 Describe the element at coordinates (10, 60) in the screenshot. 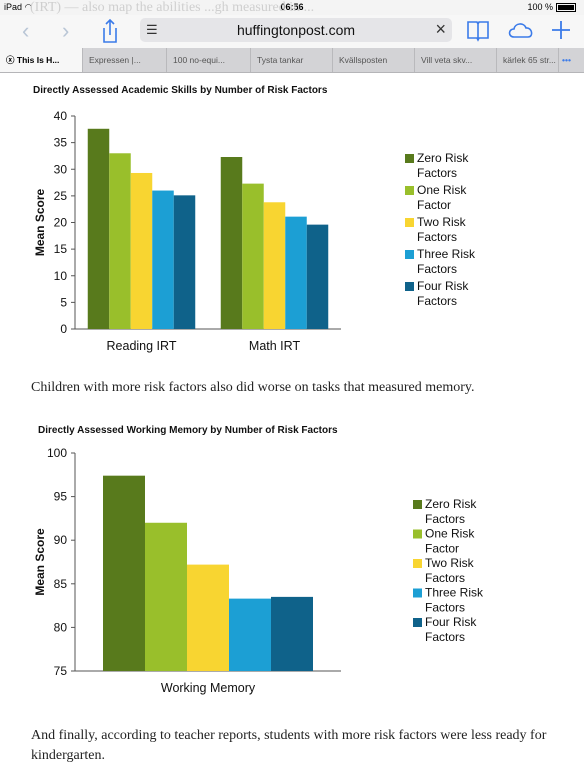

I see `tab-close-icon: ⓧ` at that location.